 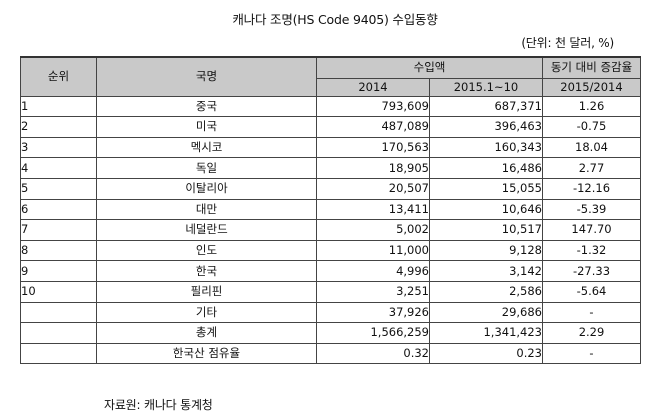 I want to click on table-row: 1 중국 793,609 687,371 1.26, so click(x=330, y=106).